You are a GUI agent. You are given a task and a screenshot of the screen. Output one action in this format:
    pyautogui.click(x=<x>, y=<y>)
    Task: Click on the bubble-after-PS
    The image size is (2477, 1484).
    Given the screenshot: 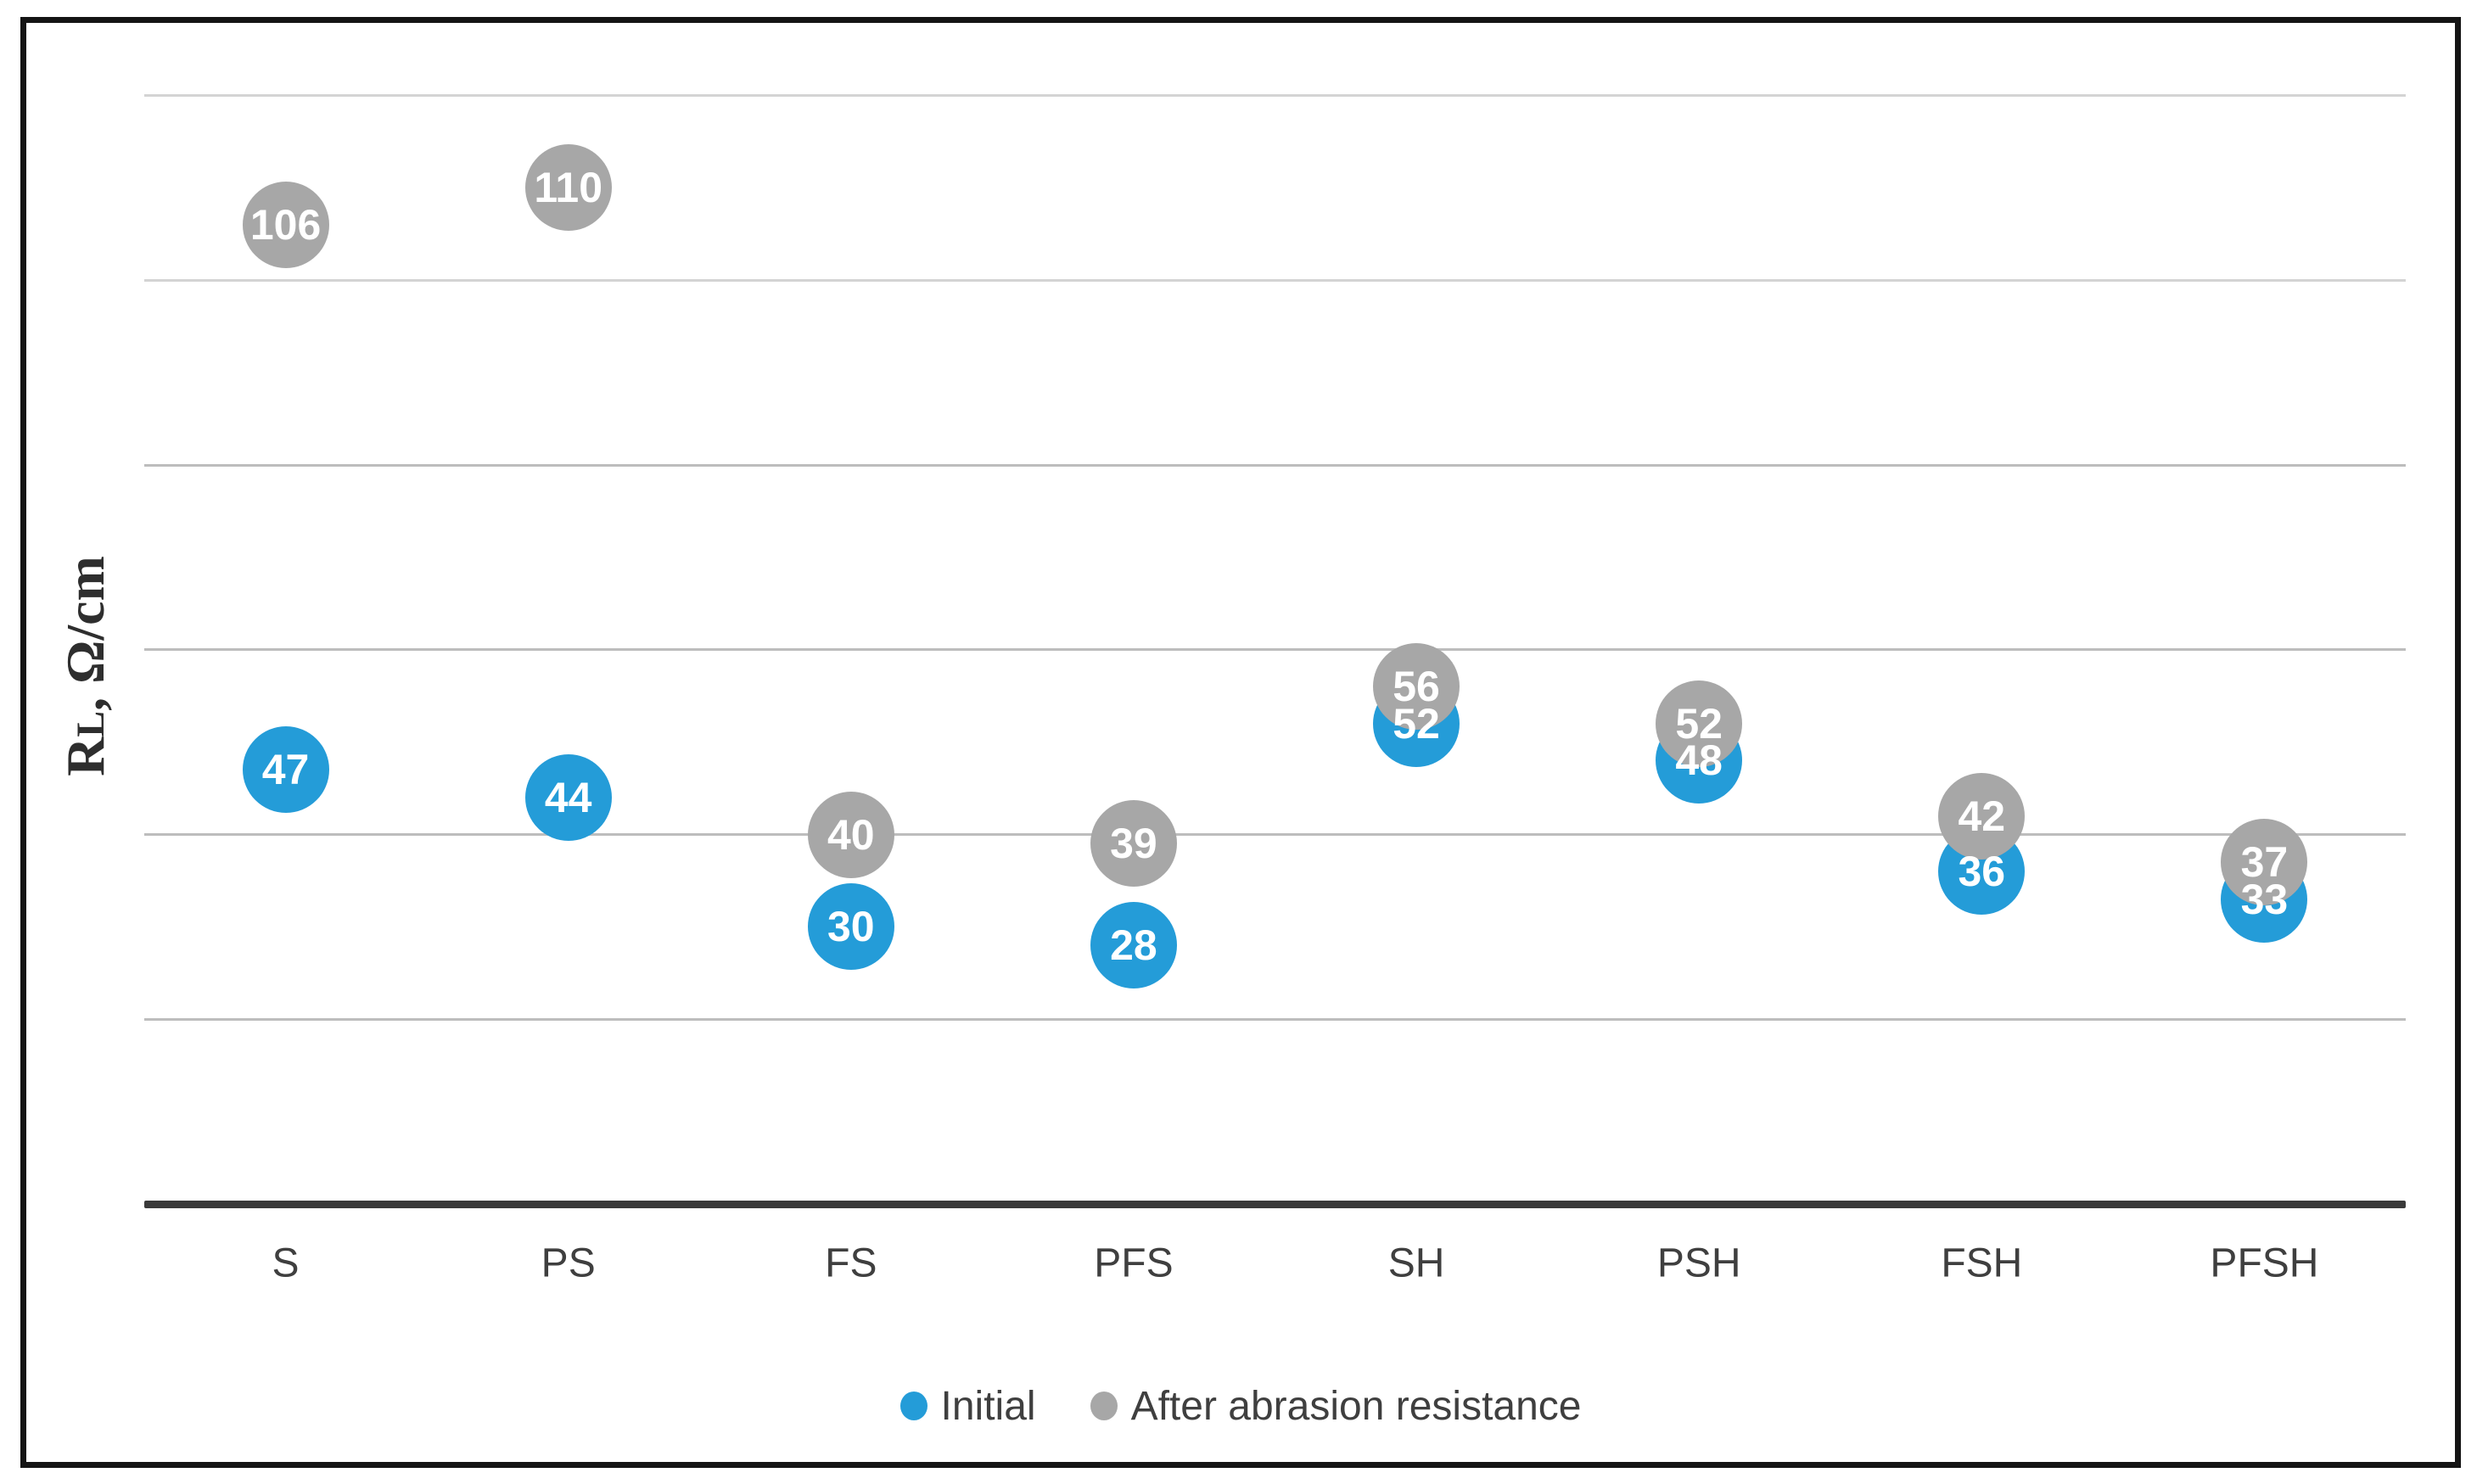 What is the action you would take?
    pyautogui.click(x=568, y=188)
    